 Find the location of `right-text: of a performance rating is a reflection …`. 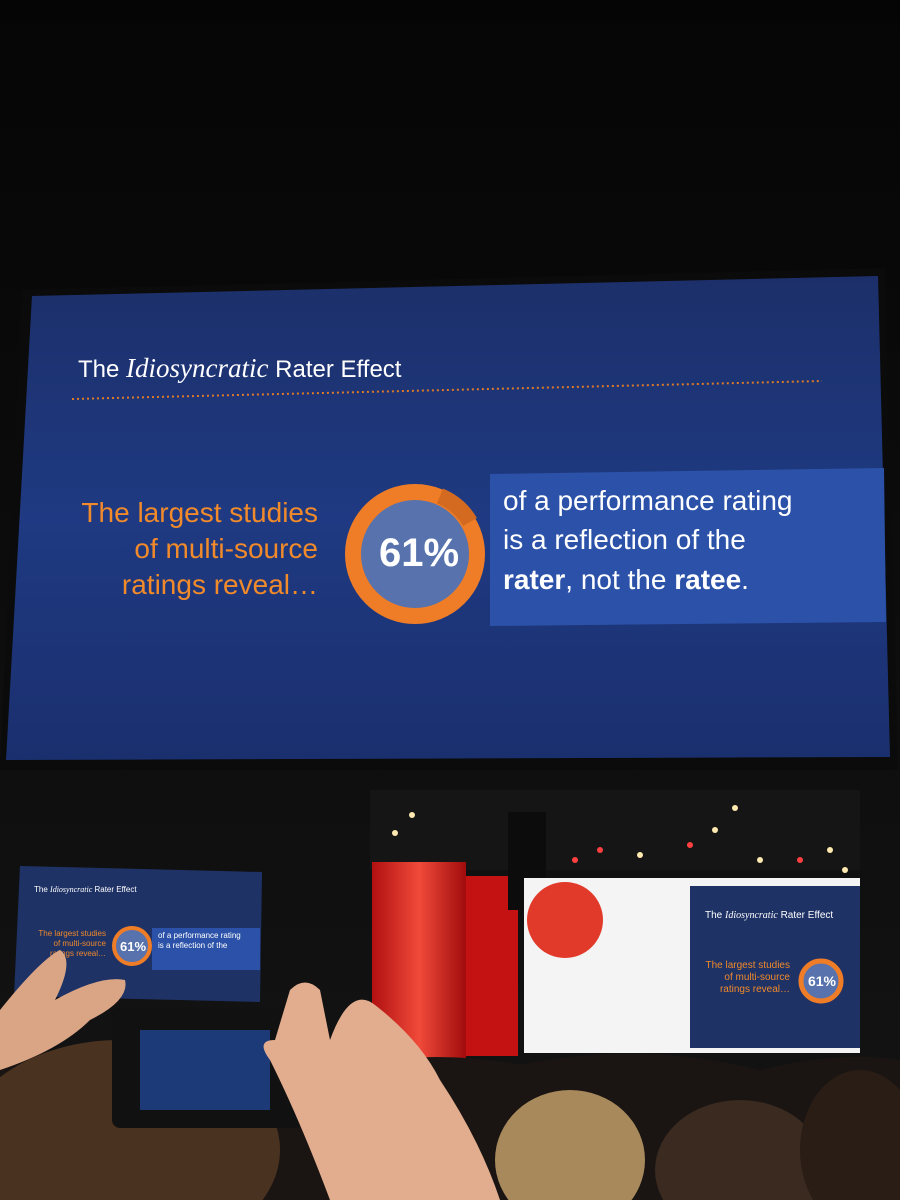

right-text: of a performance rating is a reflection … is located at coordinates (648, 540).